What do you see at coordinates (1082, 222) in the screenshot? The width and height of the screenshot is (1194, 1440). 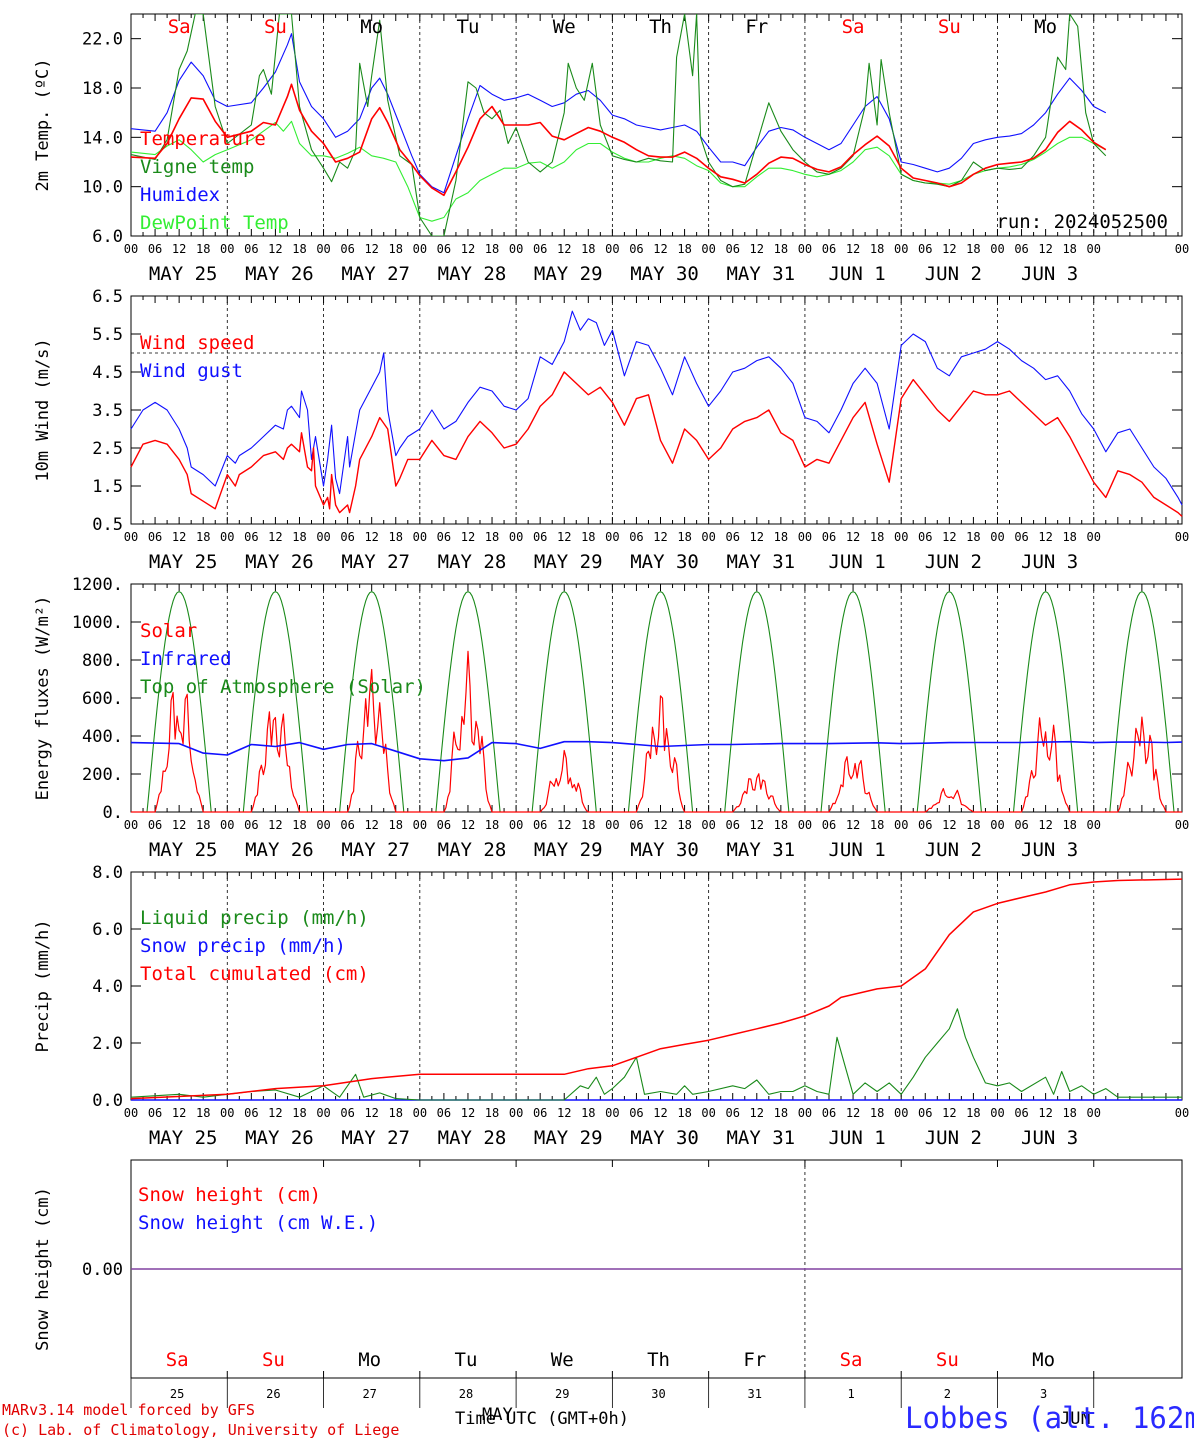 I see `run-label: run: 2024052500` at bounding box center [1082, 222].